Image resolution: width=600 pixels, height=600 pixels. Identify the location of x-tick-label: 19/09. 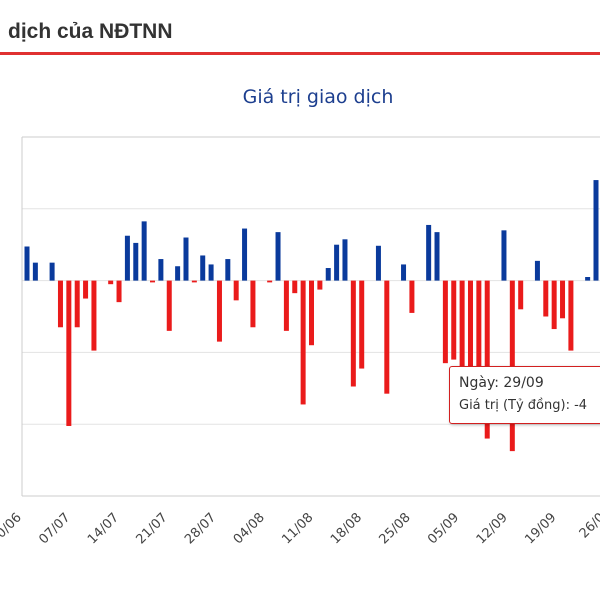
(540, 528).